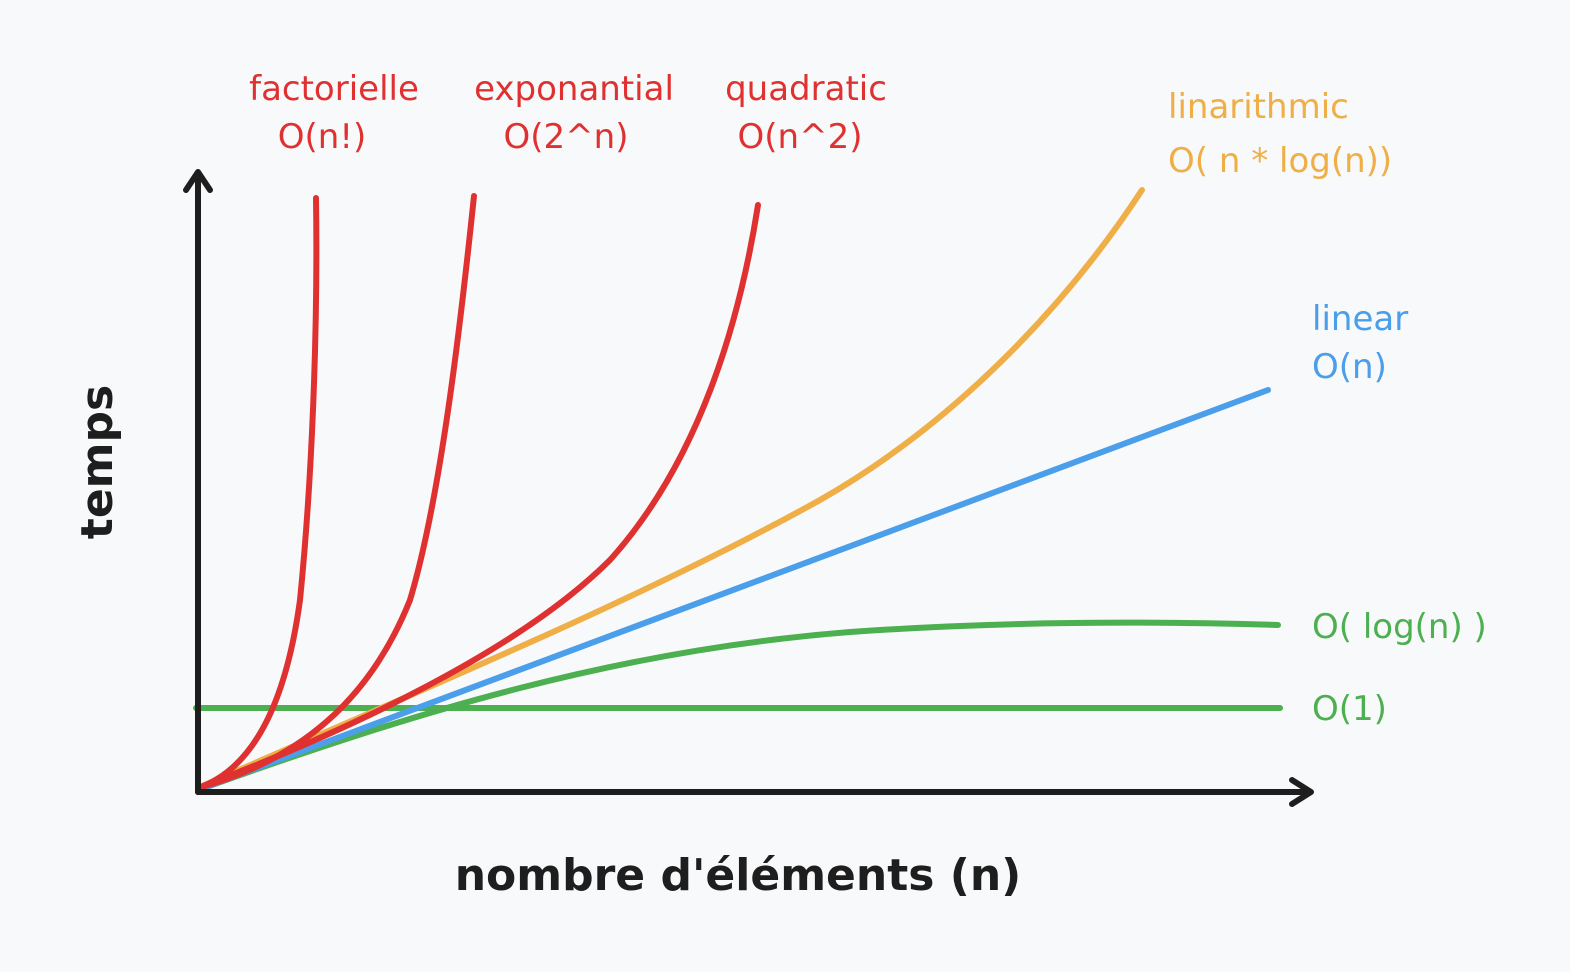  What do you see at coordinates (257, 493) in the screenshot?
I see `factorial-curve` at bounding box center [257, 493].